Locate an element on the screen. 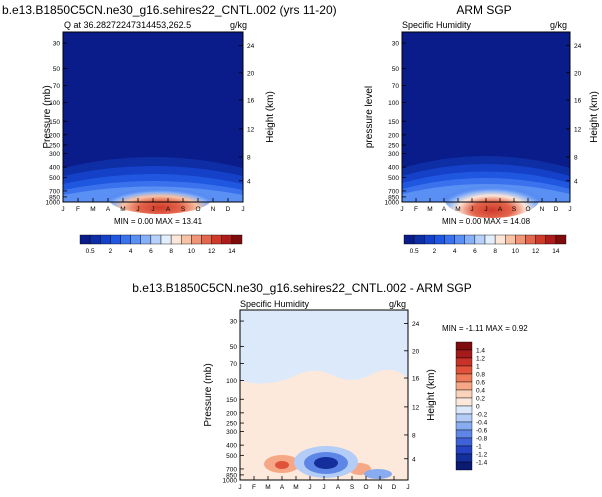  panel2-title: ARM SGP is located at coordinates (483, 10).